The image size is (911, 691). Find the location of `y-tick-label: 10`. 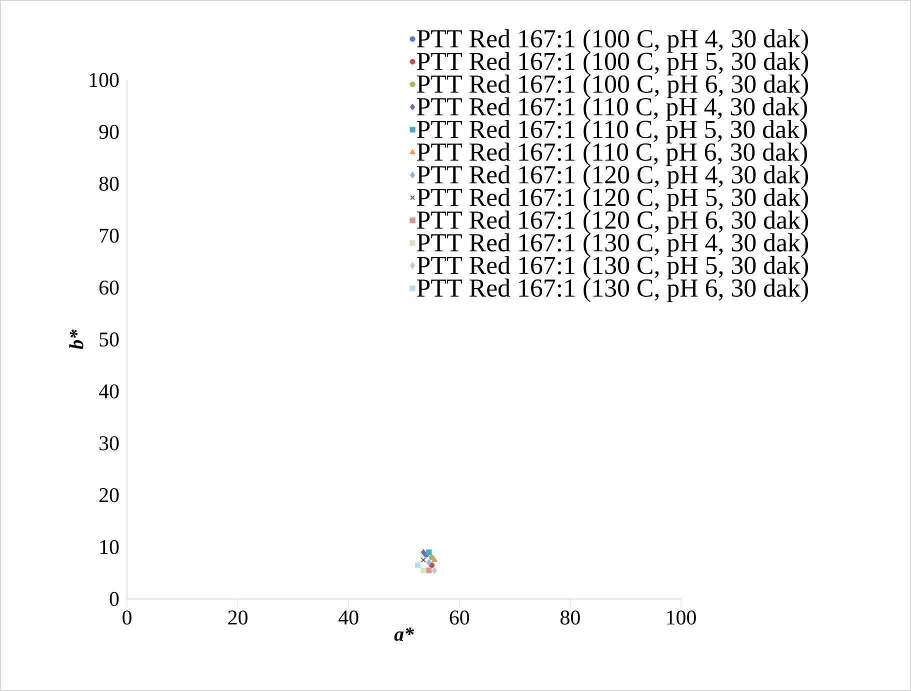

y-tick-label: 10 is located at coordinates (109, 547).